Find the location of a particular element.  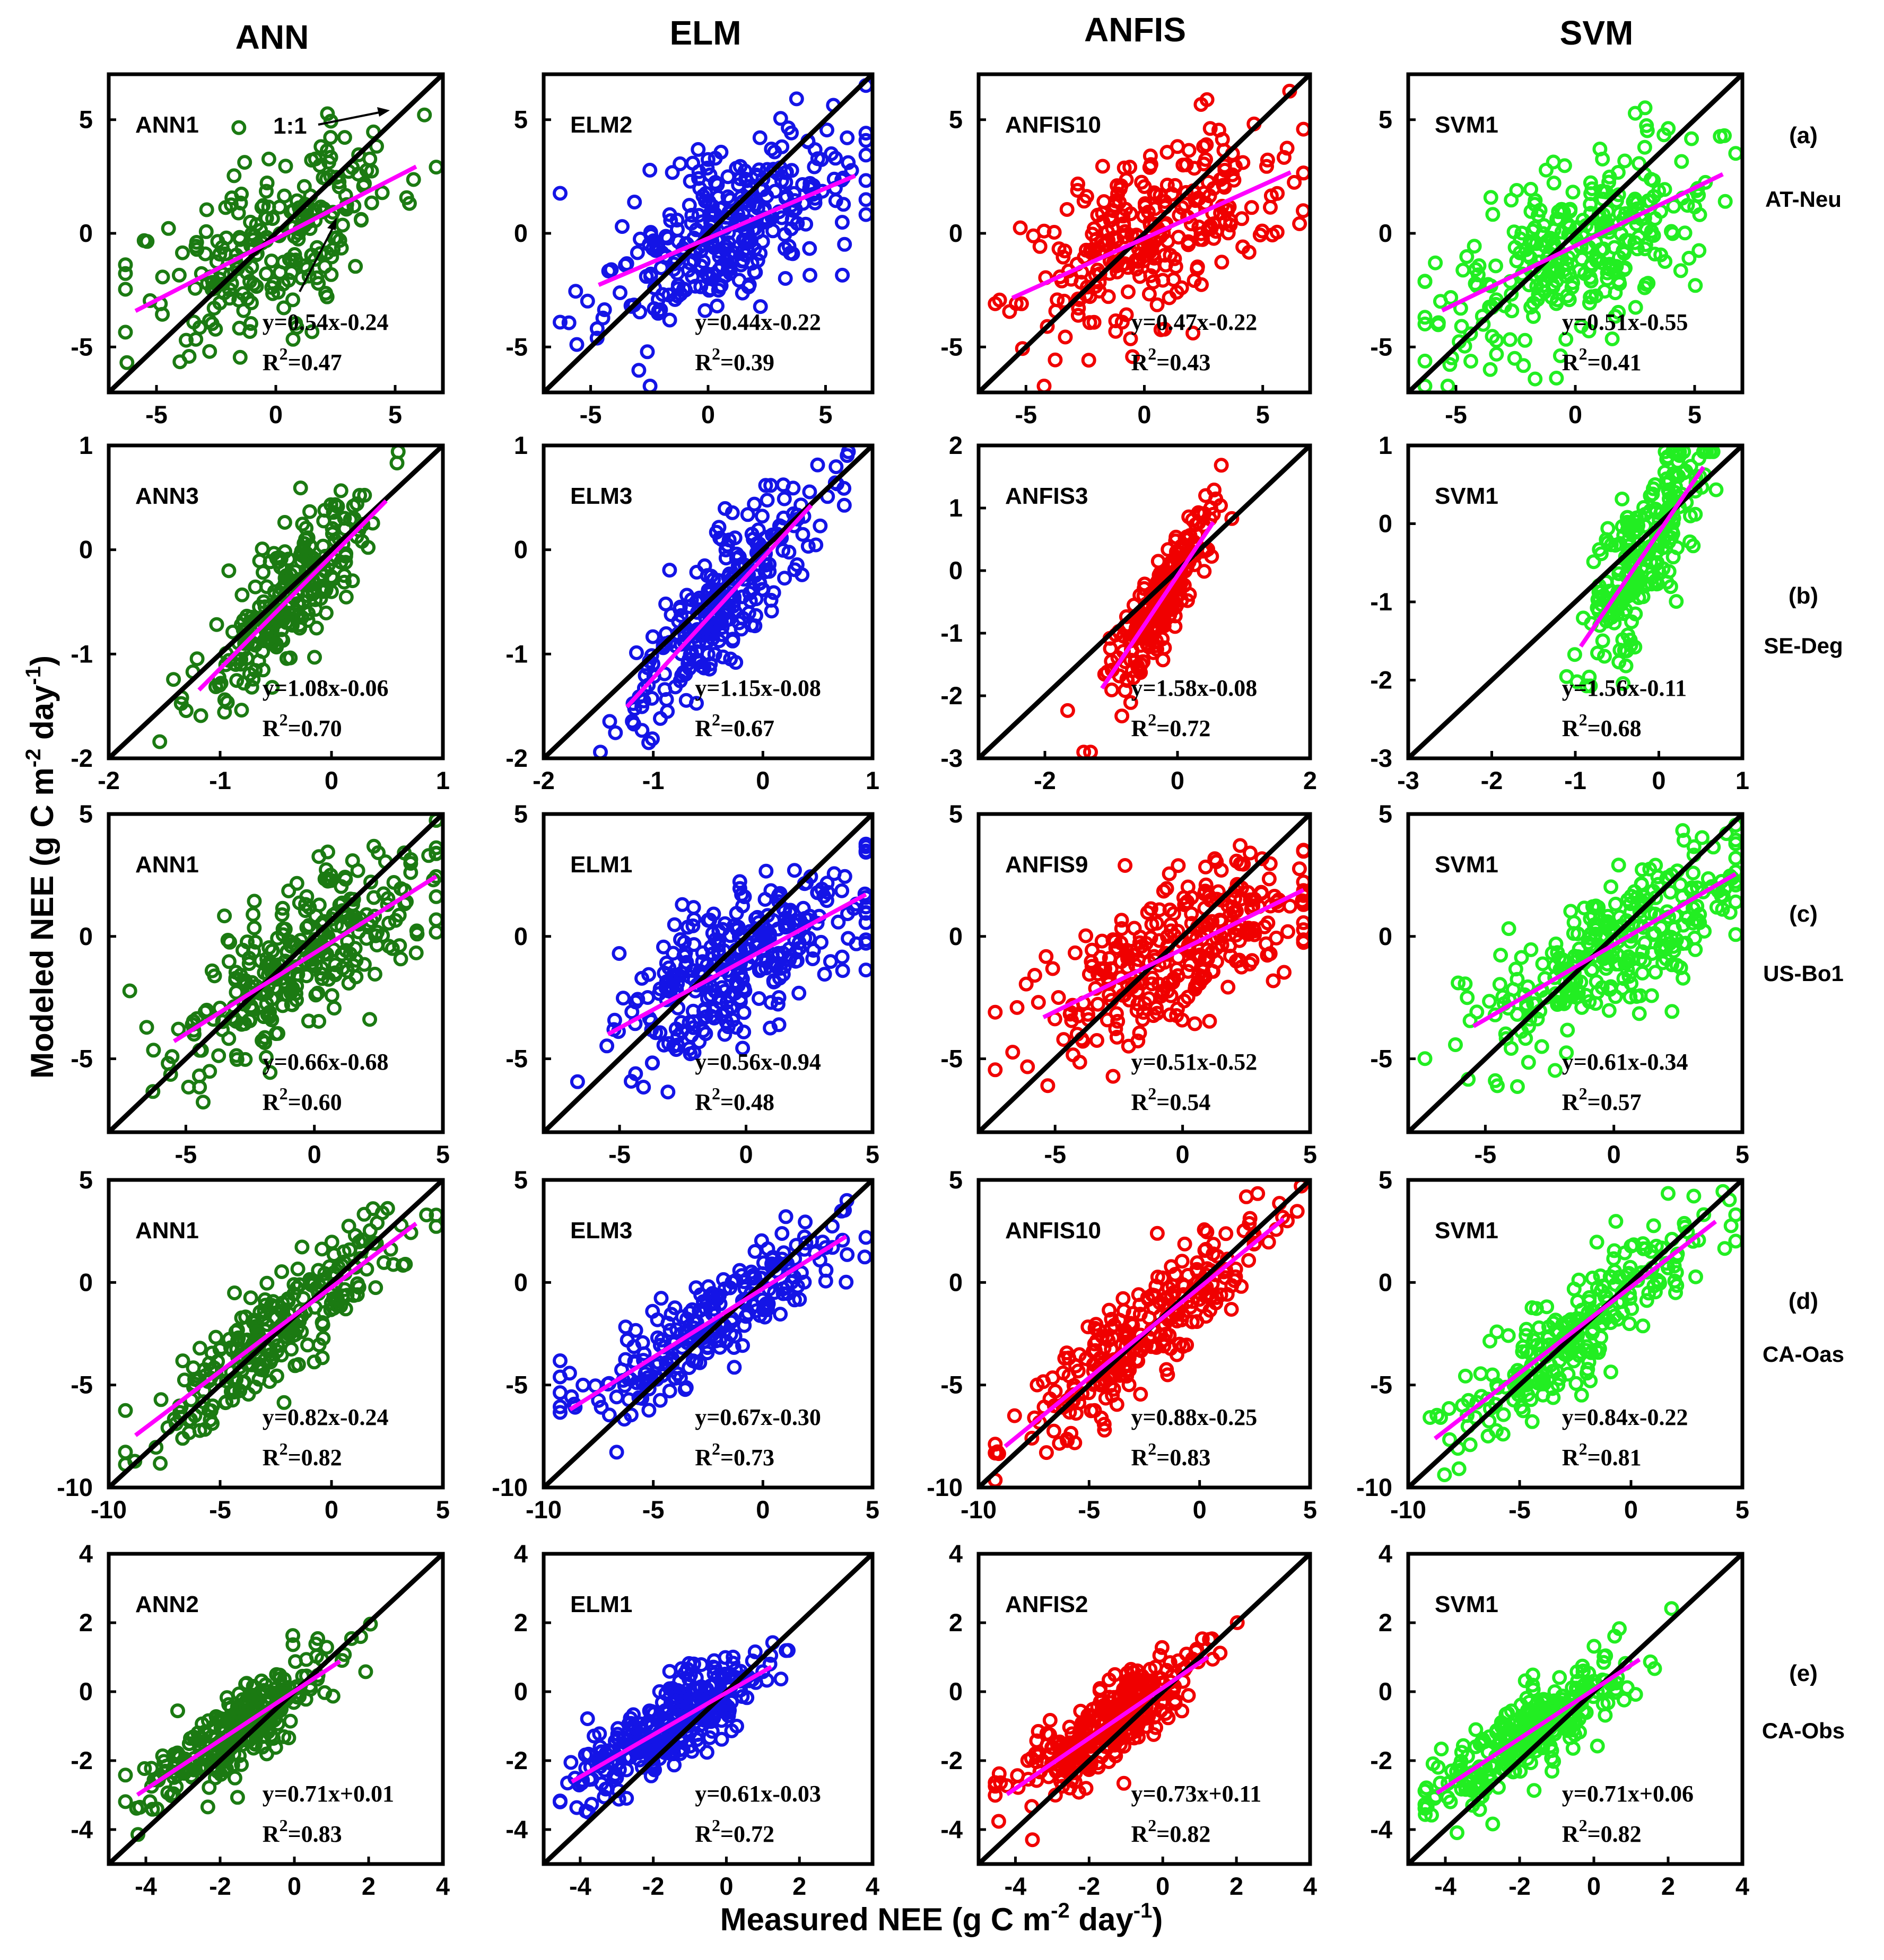

site-label-ca-obs: CA-Obs is located at coordinates (1803, 1730).